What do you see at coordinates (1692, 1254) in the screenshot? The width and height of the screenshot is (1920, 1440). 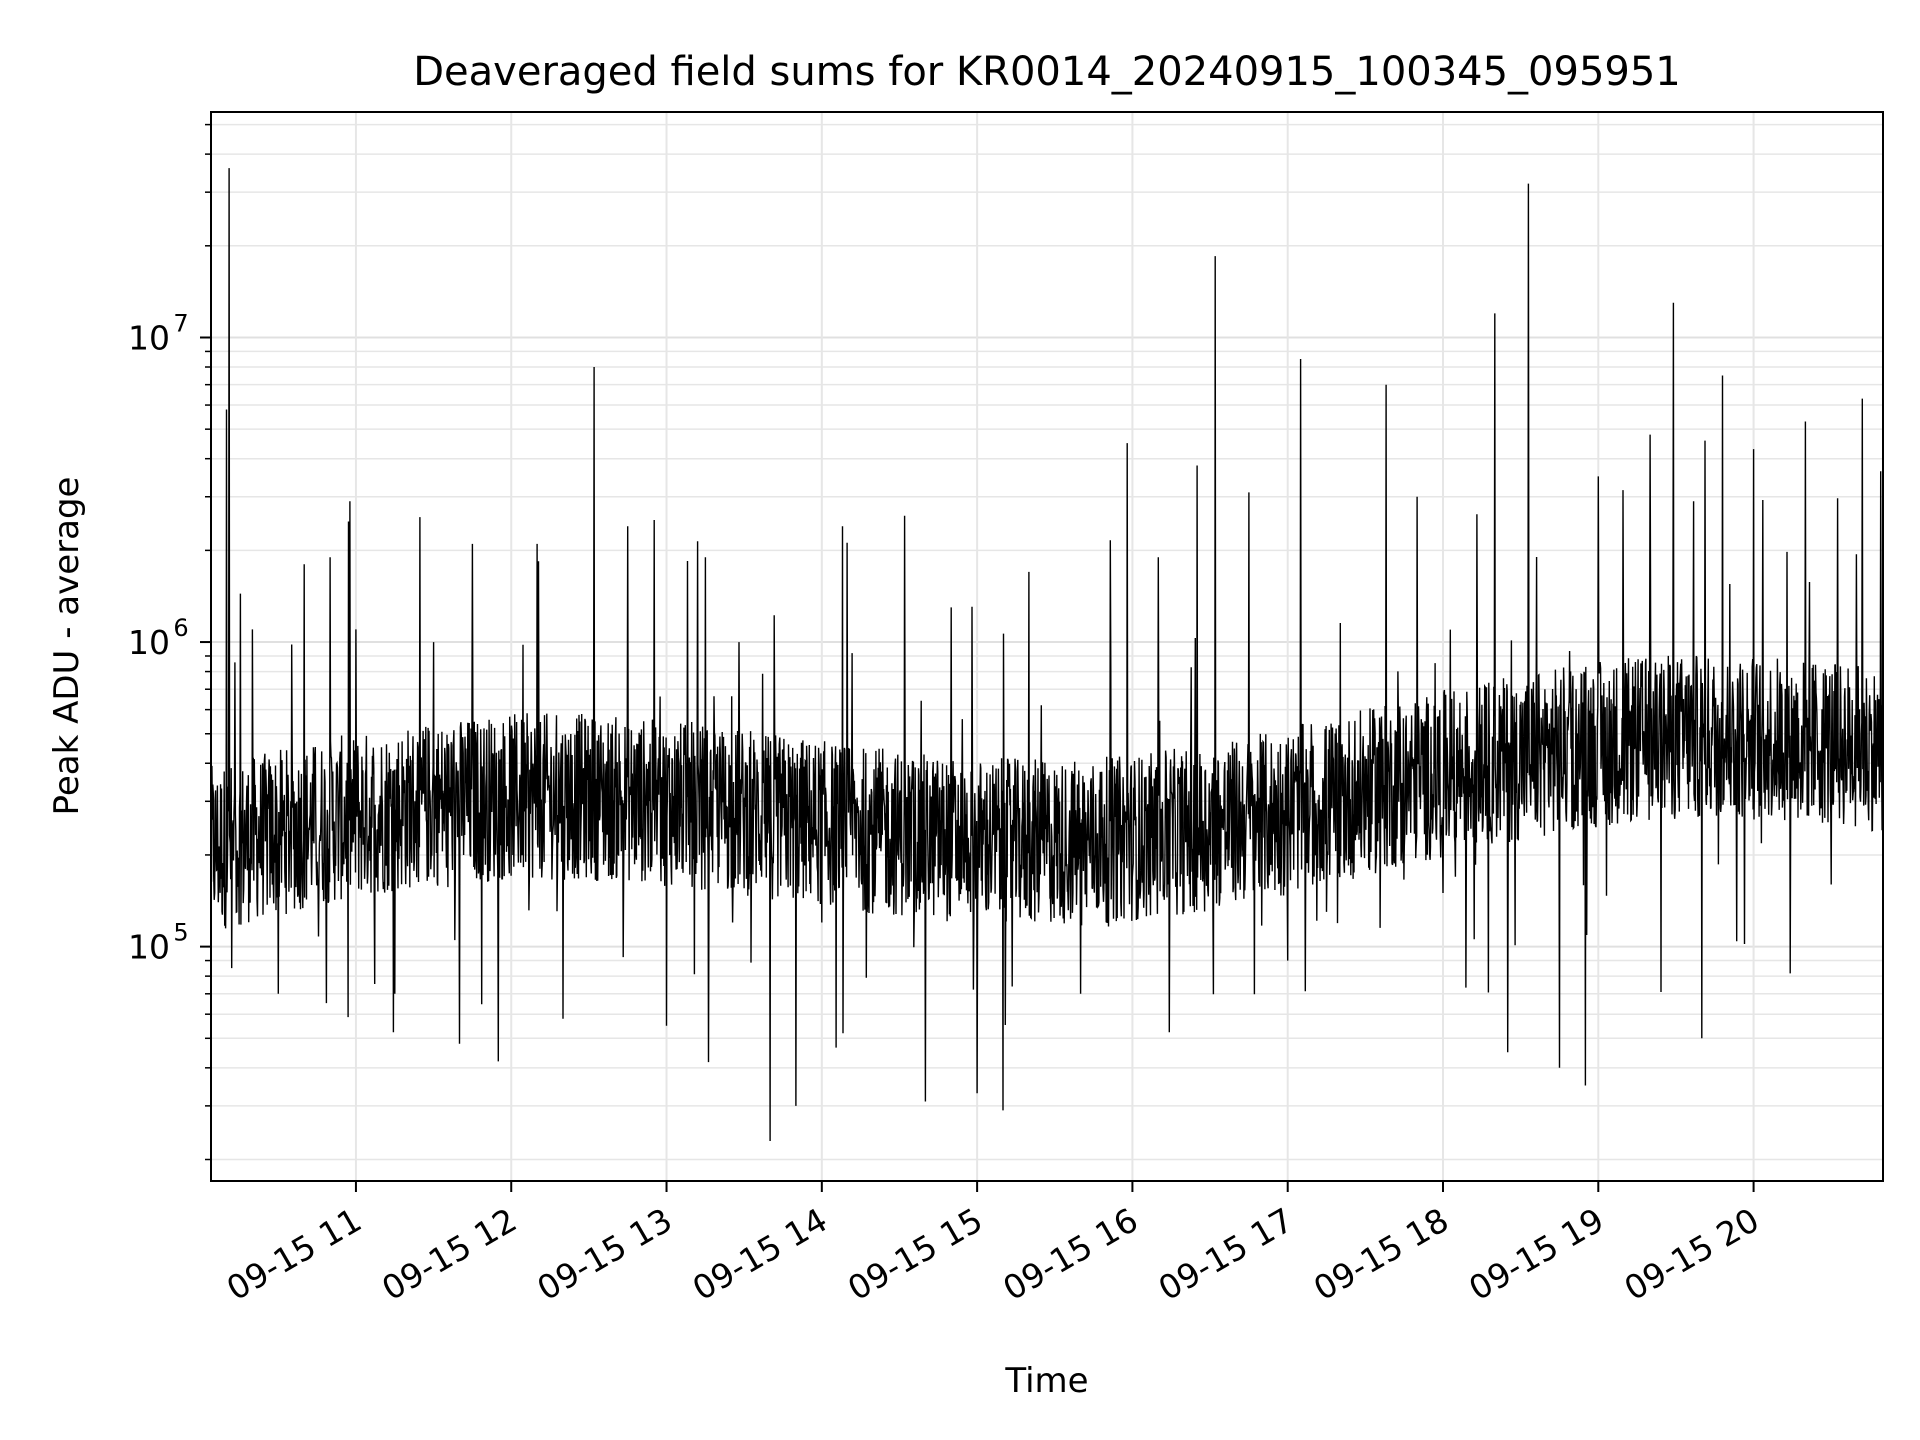 I see `x-tick-label: 09-15 20` at bounding box center [1692, 1254].